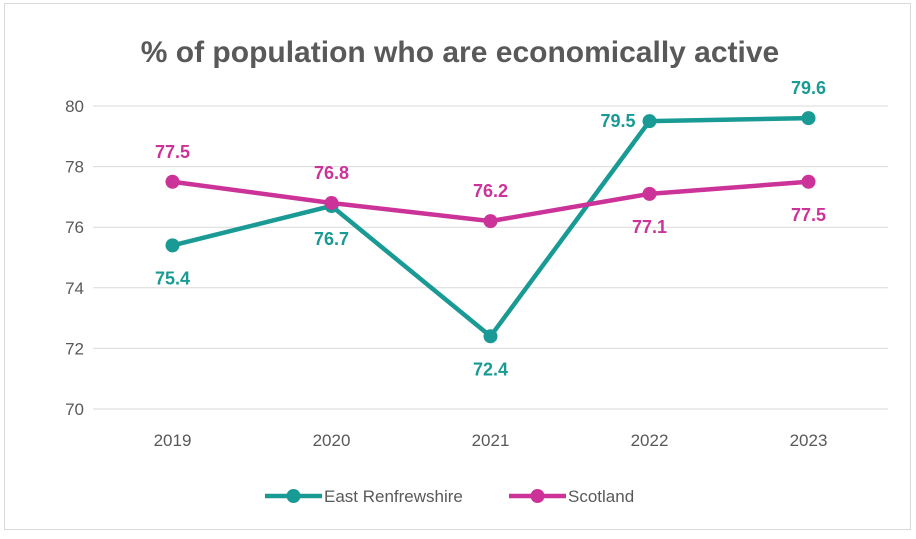 The height and width of the screenshot is (539, 916). Describe the element at coordinates (173, 440) in the screenshot. I see `x-tick-label: 2019` at that location.